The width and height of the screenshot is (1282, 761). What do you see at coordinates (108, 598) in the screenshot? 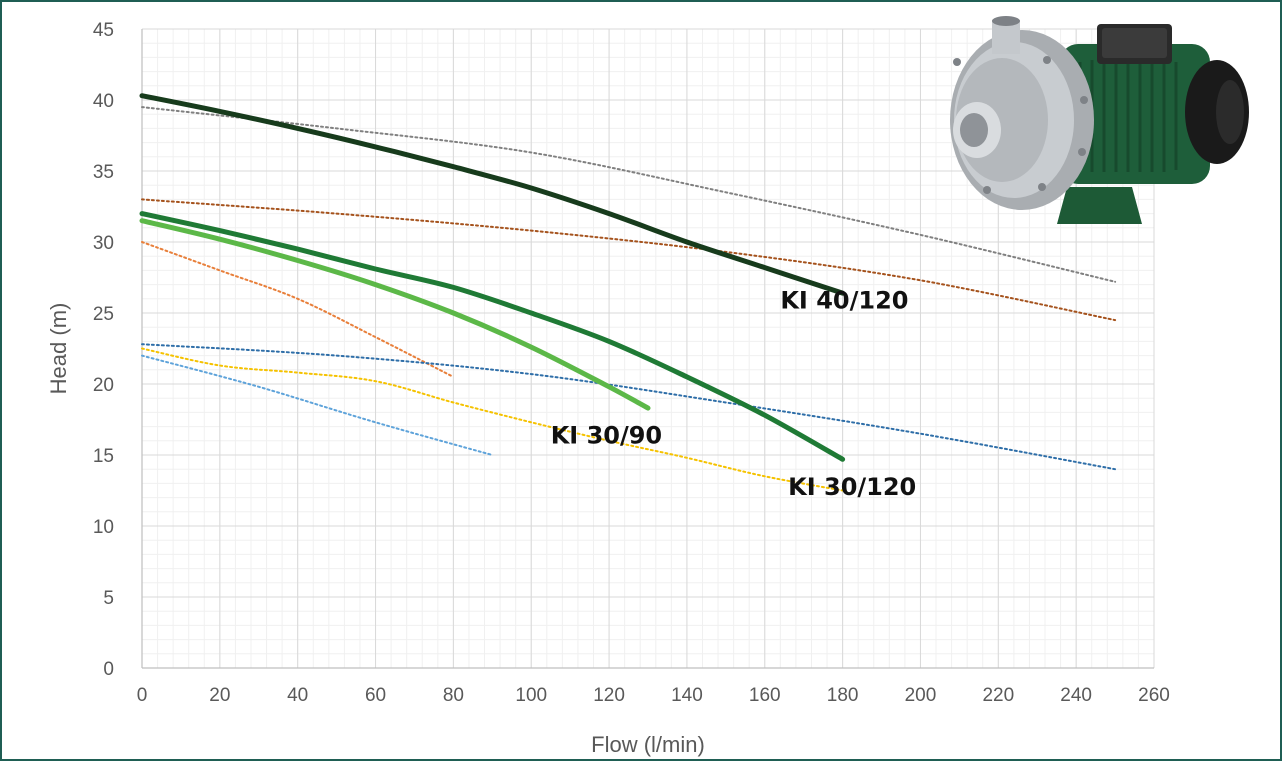
I see `y-tick-label: 5` at bounding box center [108, 598].